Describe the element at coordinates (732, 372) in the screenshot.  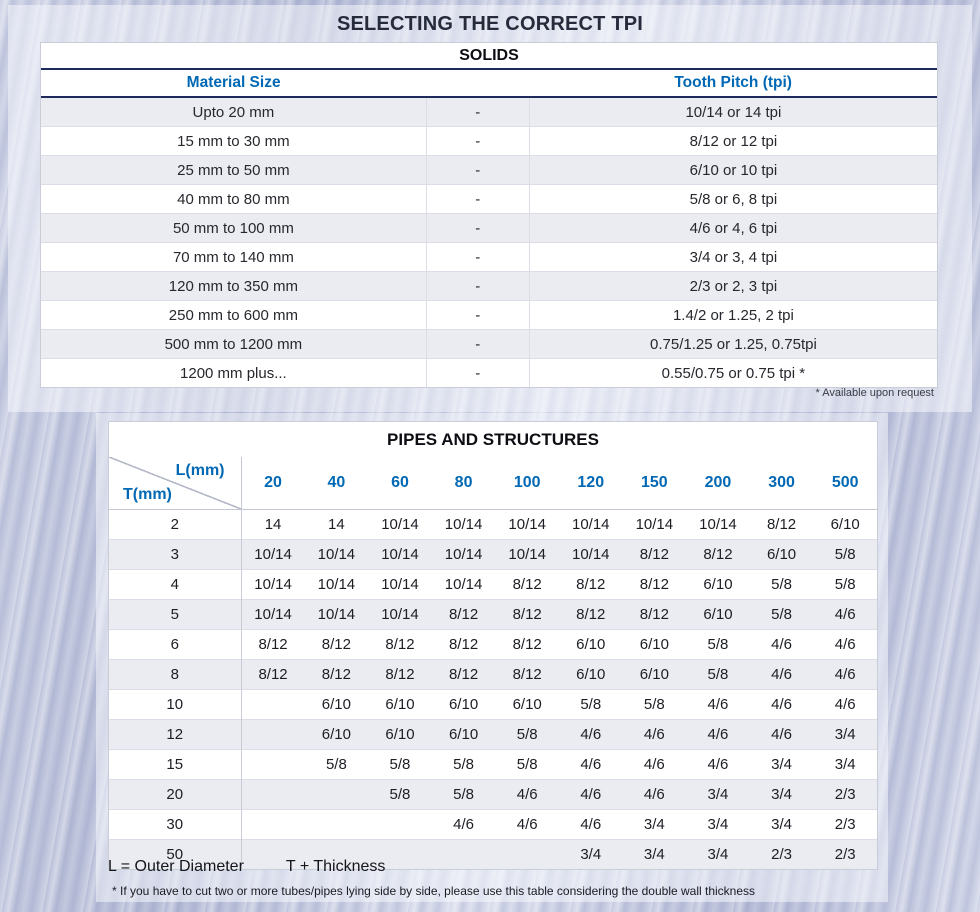
I see `tooth-pitch-cell: 0.55/0.75 or 0.75 tpi *` at that location.